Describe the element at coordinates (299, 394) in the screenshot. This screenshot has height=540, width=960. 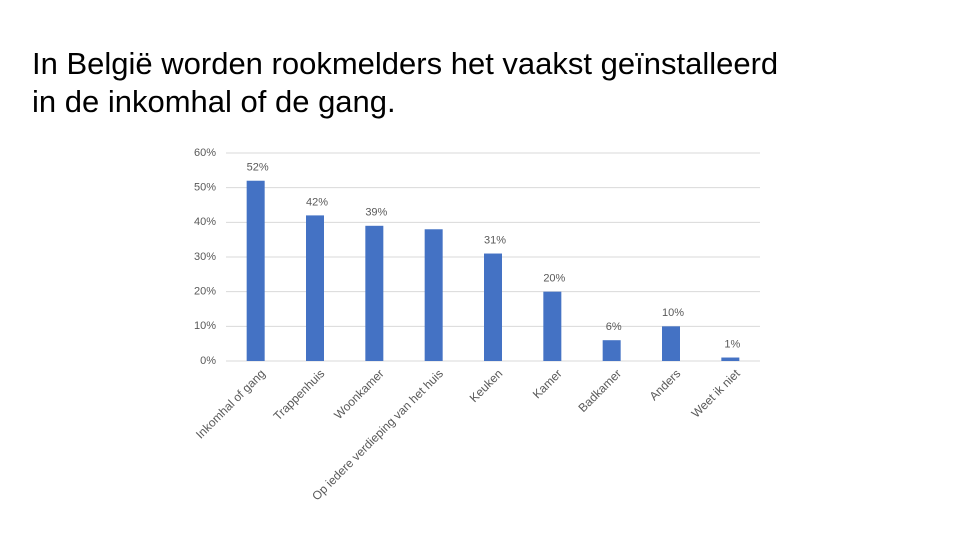
I see `x-tick-label: Trappenhuis` at that location.